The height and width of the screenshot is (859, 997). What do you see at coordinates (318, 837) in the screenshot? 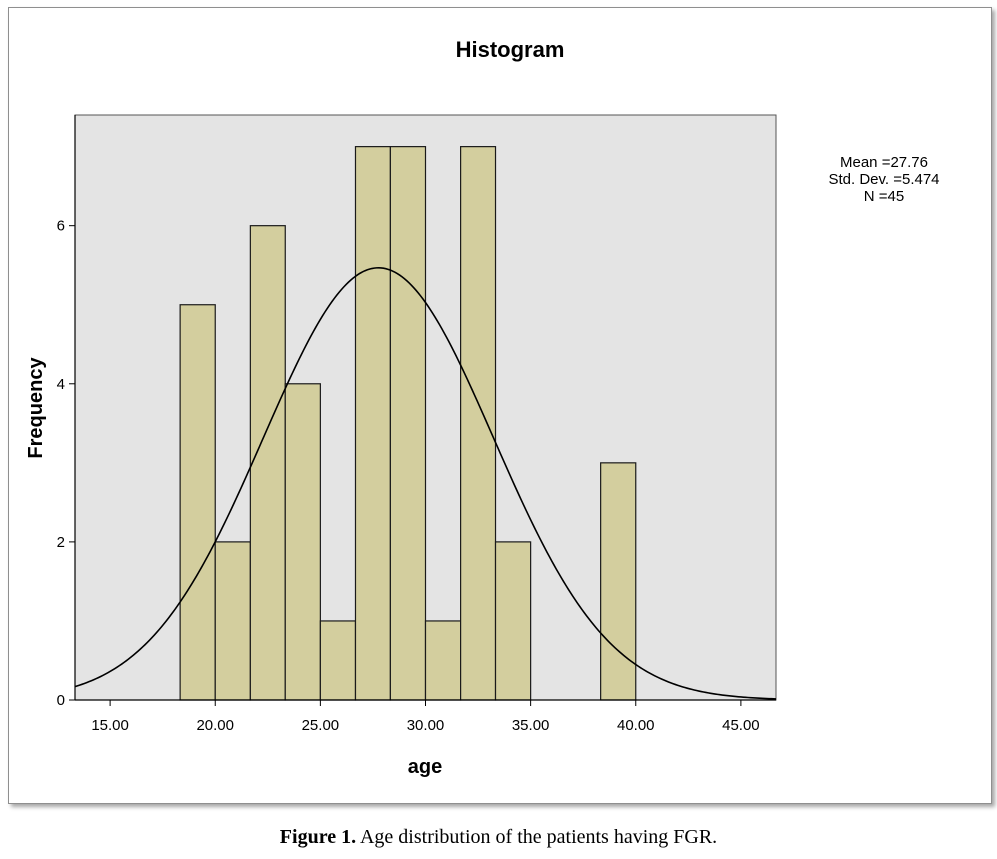
I see `caption-label: Figure 1.` at bounding box center [318, 837].